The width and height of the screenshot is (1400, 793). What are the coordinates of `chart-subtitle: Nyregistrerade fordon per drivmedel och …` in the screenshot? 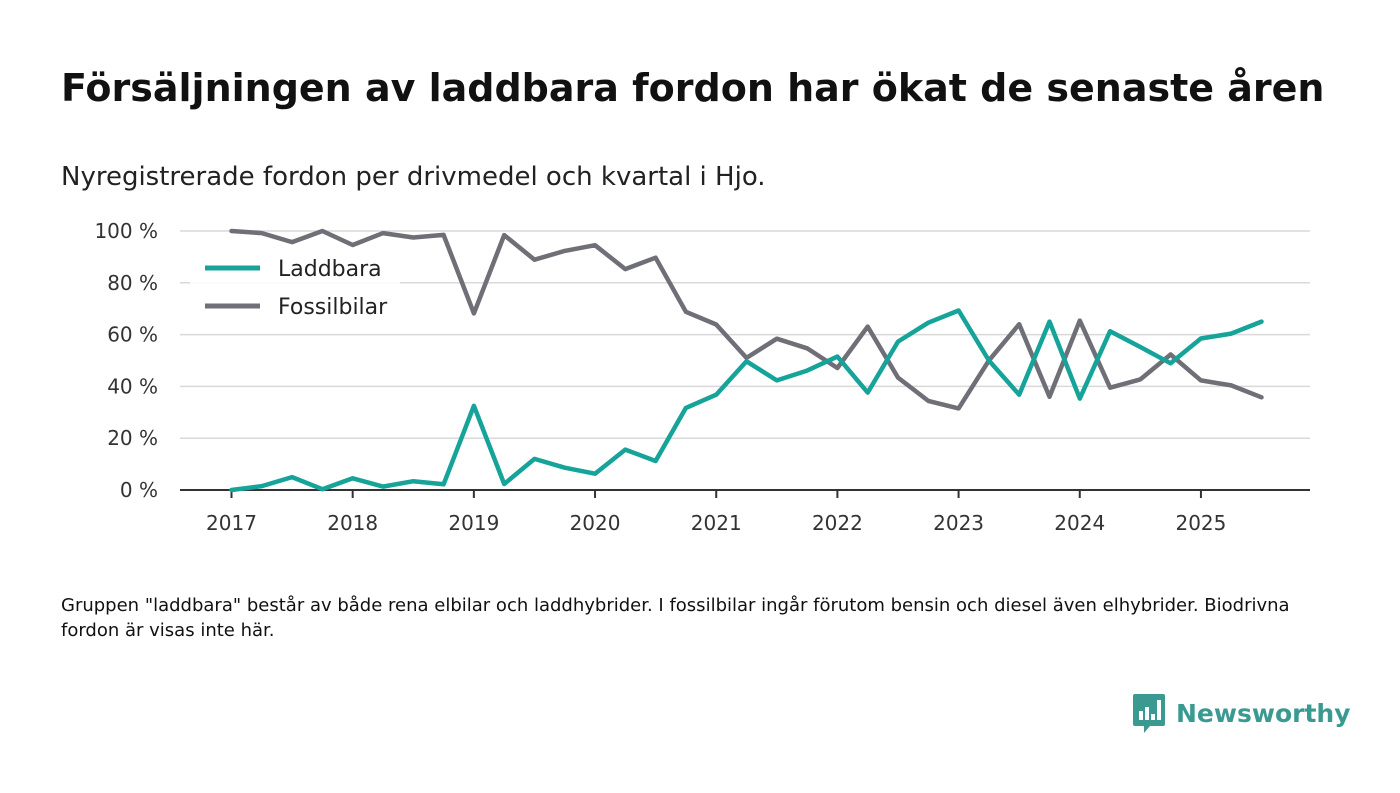 It's located at (413, 177).